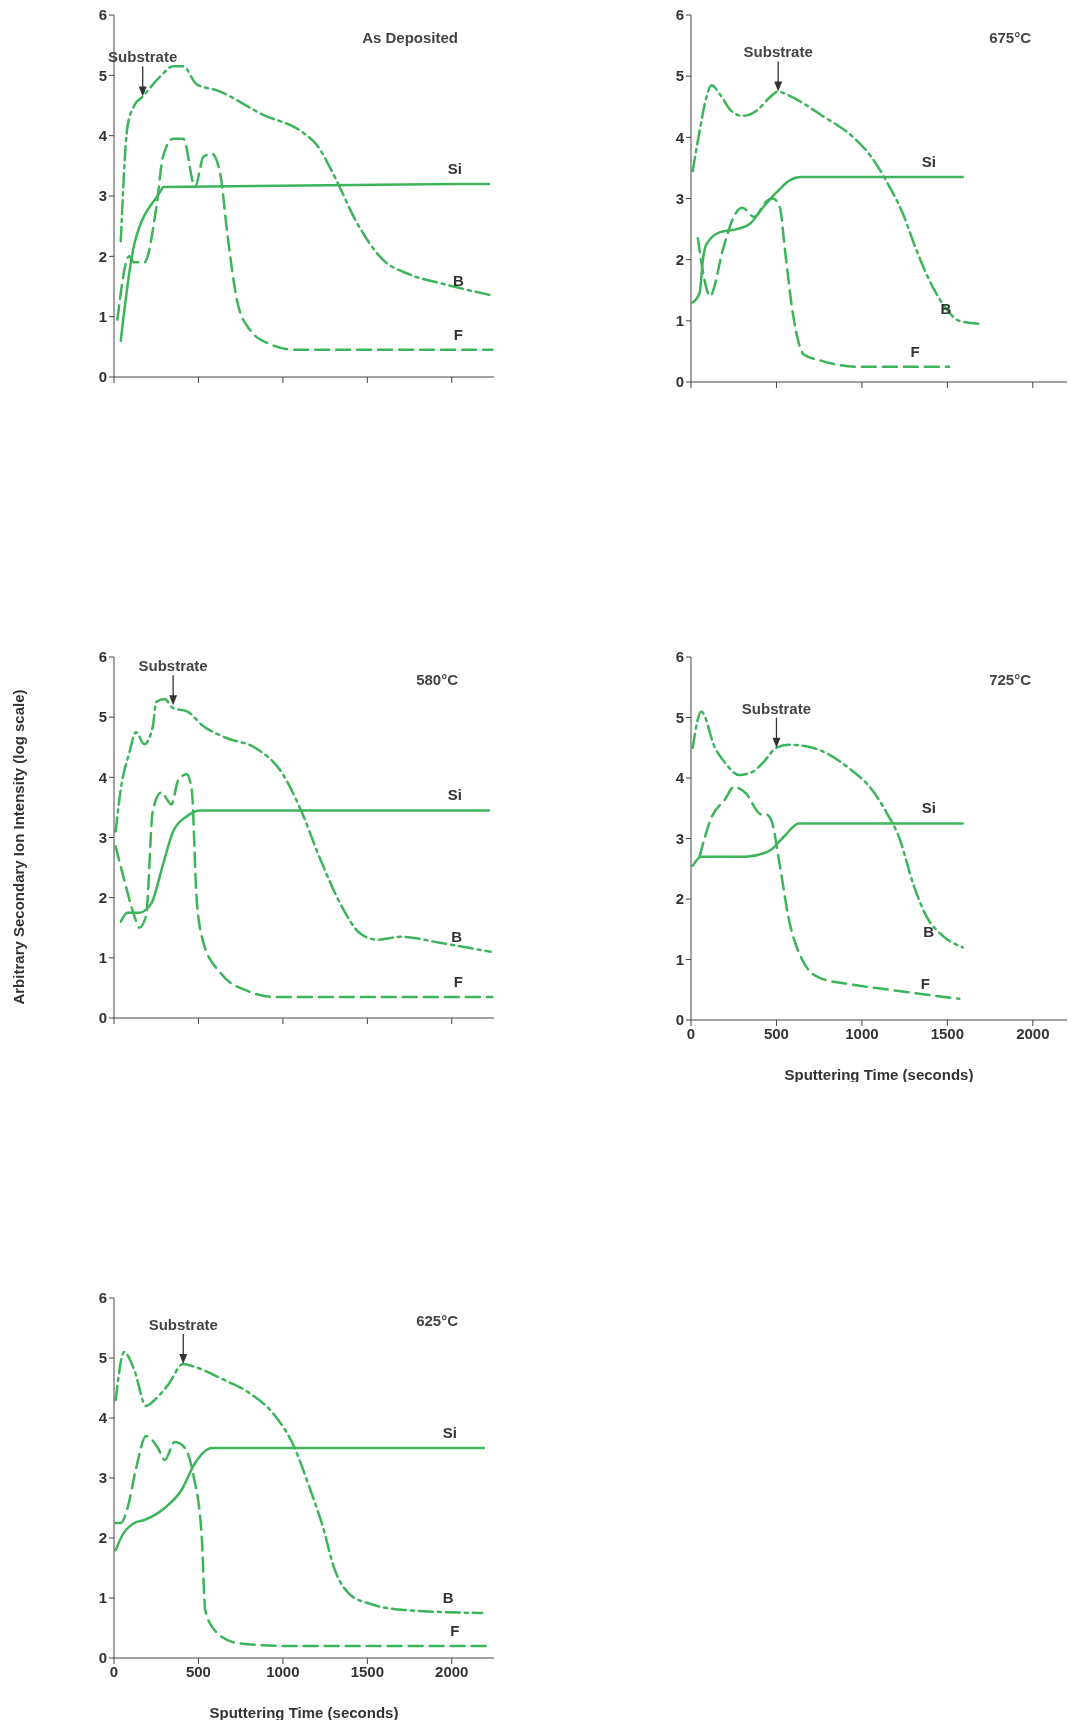 The image size is (1073, 1727). What do you see at coordinates (410, 37) in the screenshot?
I see `text: As Deposited` at bounding box center [410, 37].